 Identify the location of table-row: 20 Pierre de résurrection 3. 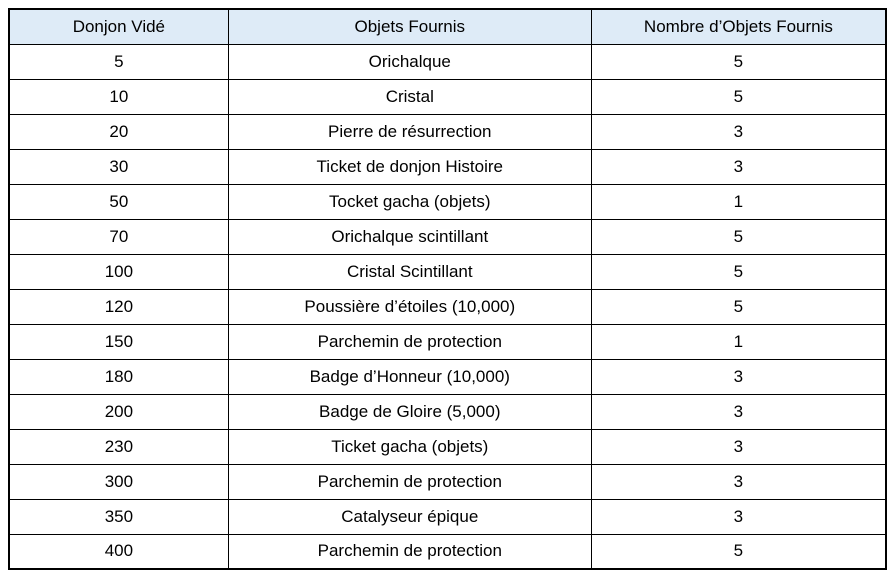
(447, 131).